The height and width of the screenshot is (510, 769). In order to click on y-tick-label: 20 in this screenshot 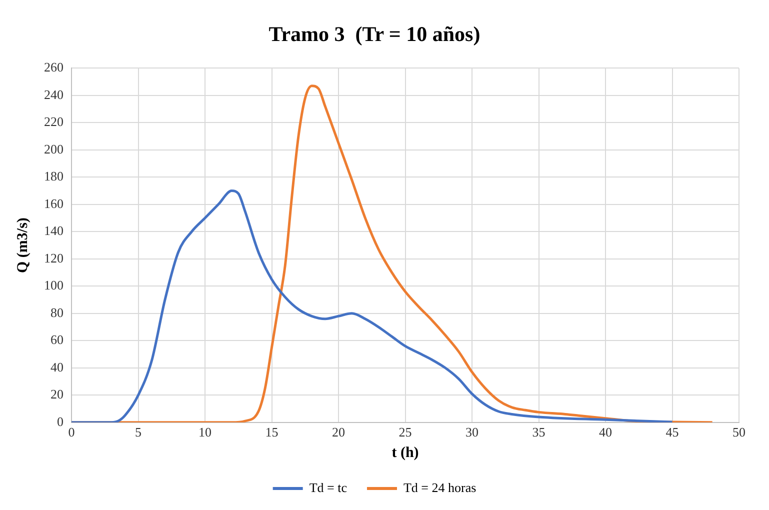, I will do `click(57, 394)`.